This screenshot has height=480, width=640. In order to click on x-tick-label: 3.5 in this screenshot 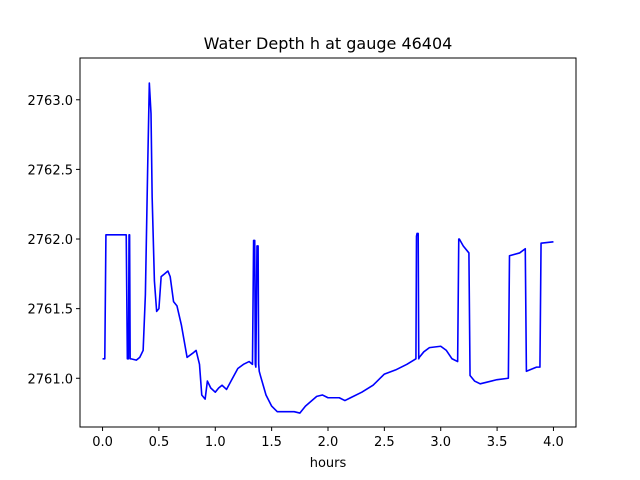, I will do `click(497, 442)`.